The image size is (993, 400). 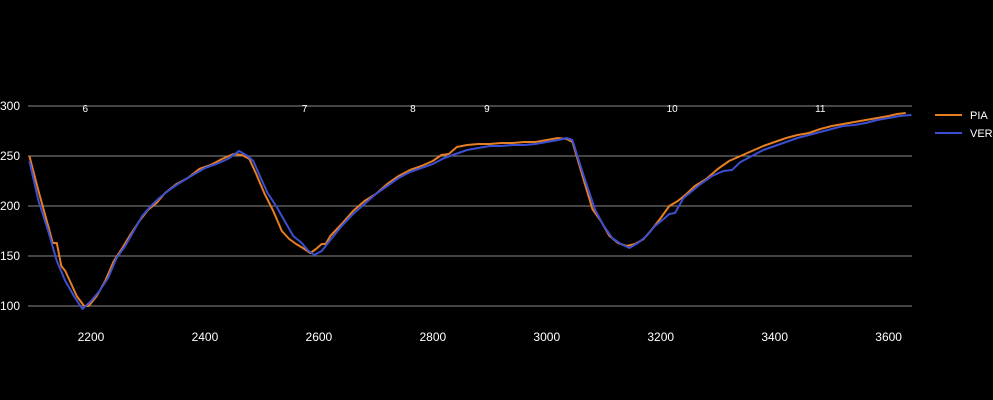 I want to click on corner-annotation-label: 9, so click(x=487, y=109).